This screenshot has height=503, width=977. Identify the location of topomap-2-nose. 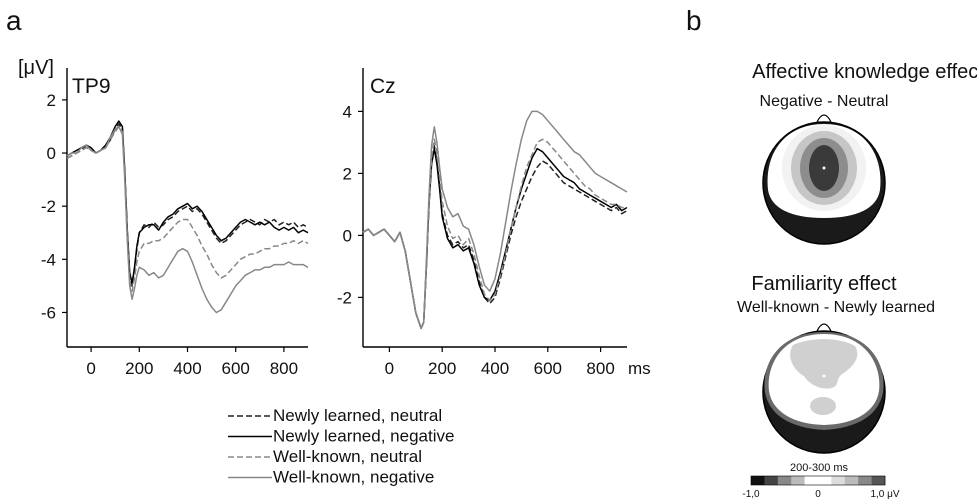
(824, 327).